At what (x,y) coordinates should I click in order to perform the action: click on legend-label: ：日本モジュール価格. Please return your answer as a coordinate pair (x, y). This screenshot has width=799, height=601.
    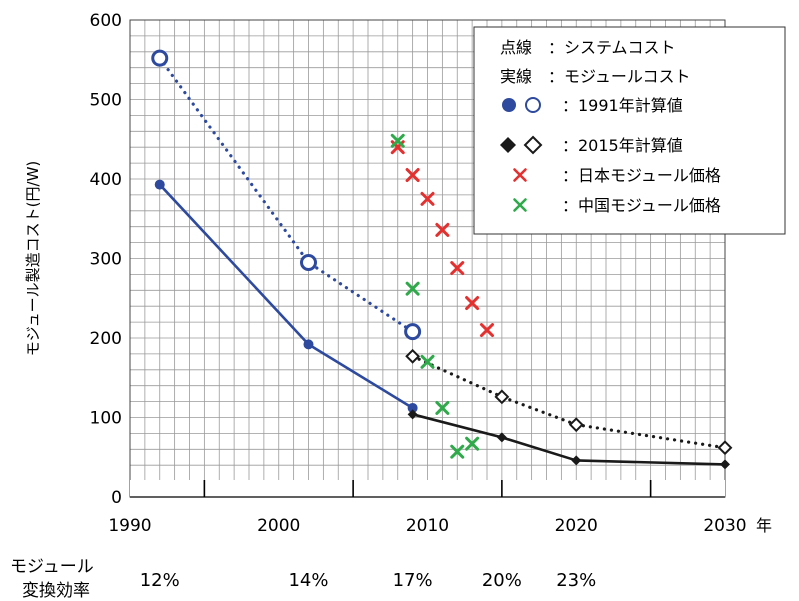
    Looking at the image, I should click on (641, 175).